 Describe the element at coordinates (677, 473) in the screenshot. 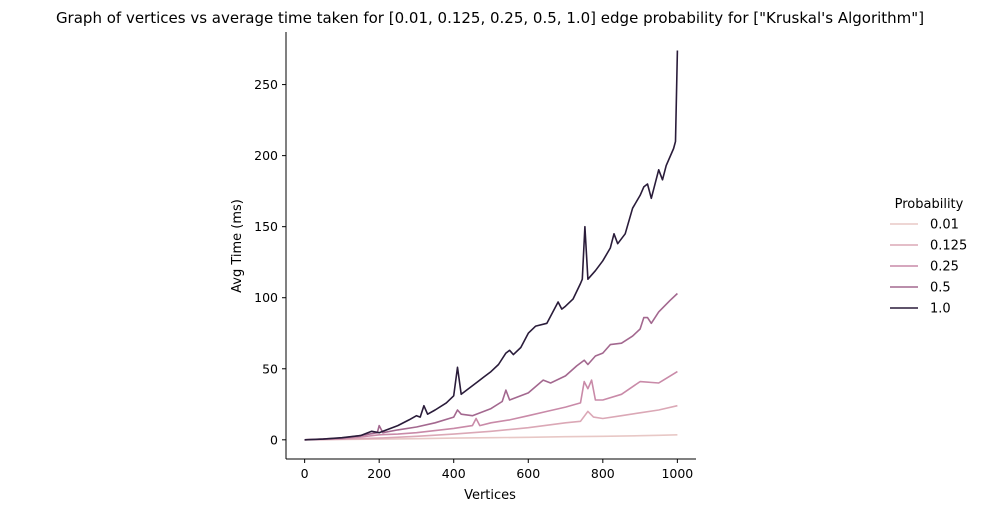

I see `x-tick-label: 1000` at that location.